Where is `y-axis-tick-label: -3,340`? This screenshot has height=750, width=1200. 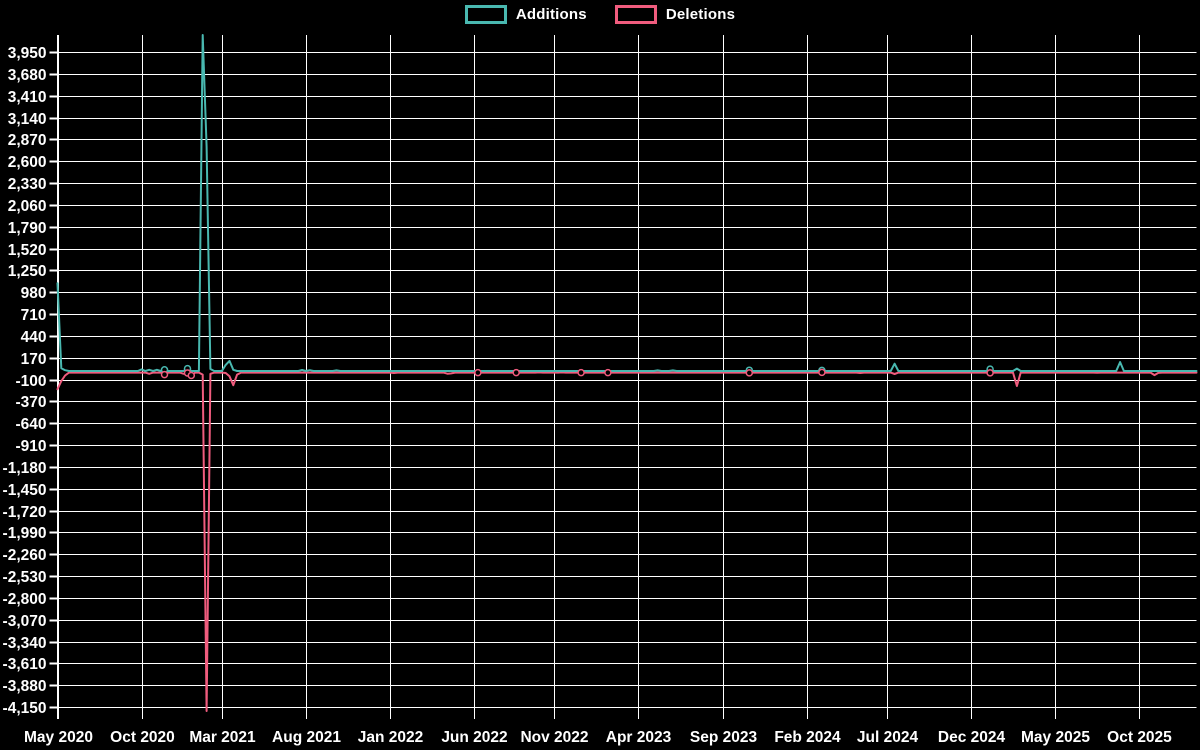 y-axis-tick-label: -3,340 is located at coordinates (25, 643).